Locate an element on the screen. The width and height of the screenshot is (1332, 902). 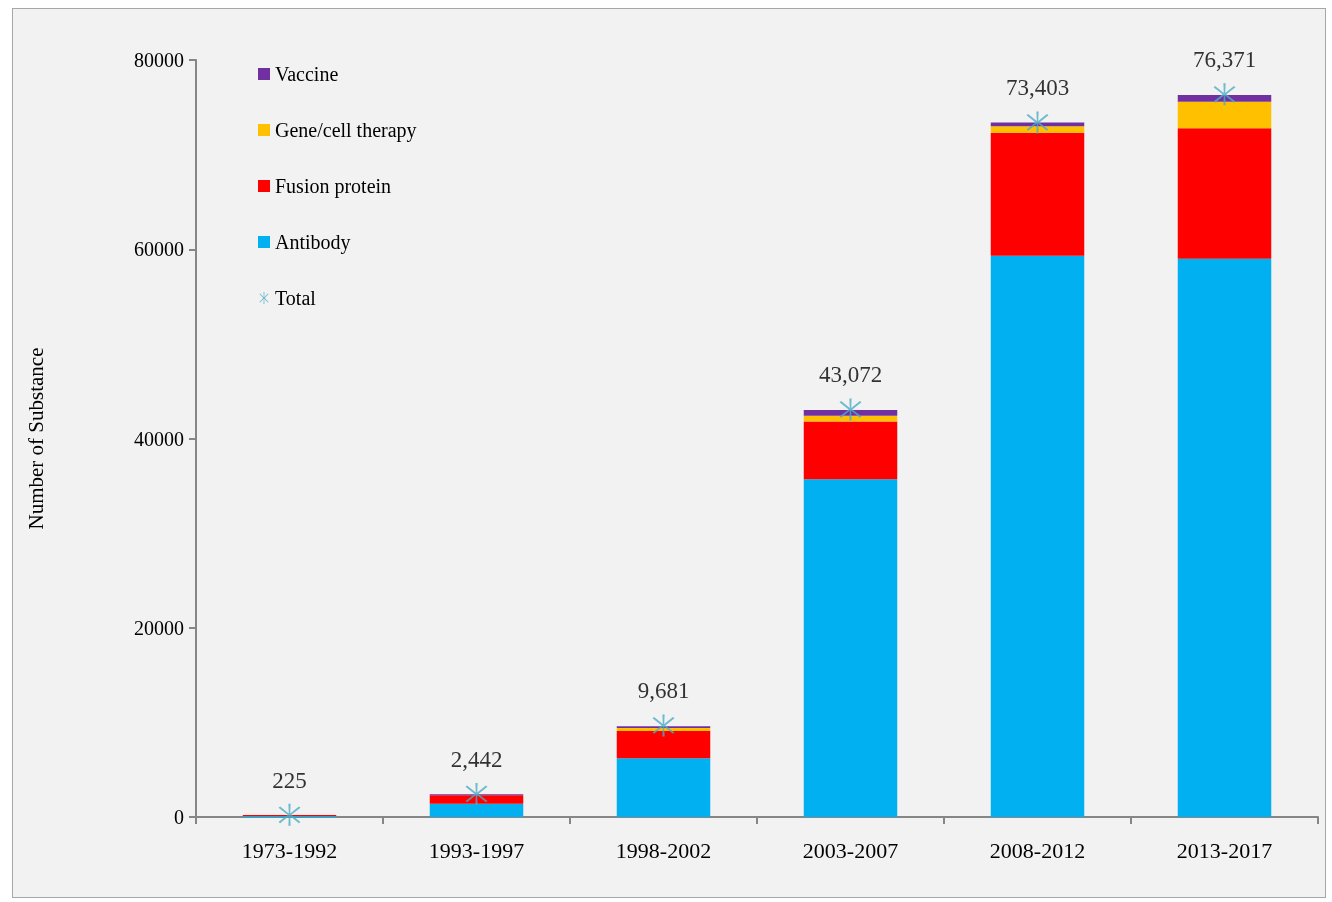
data-label: 2,442 is located at coordinates (476, 759).